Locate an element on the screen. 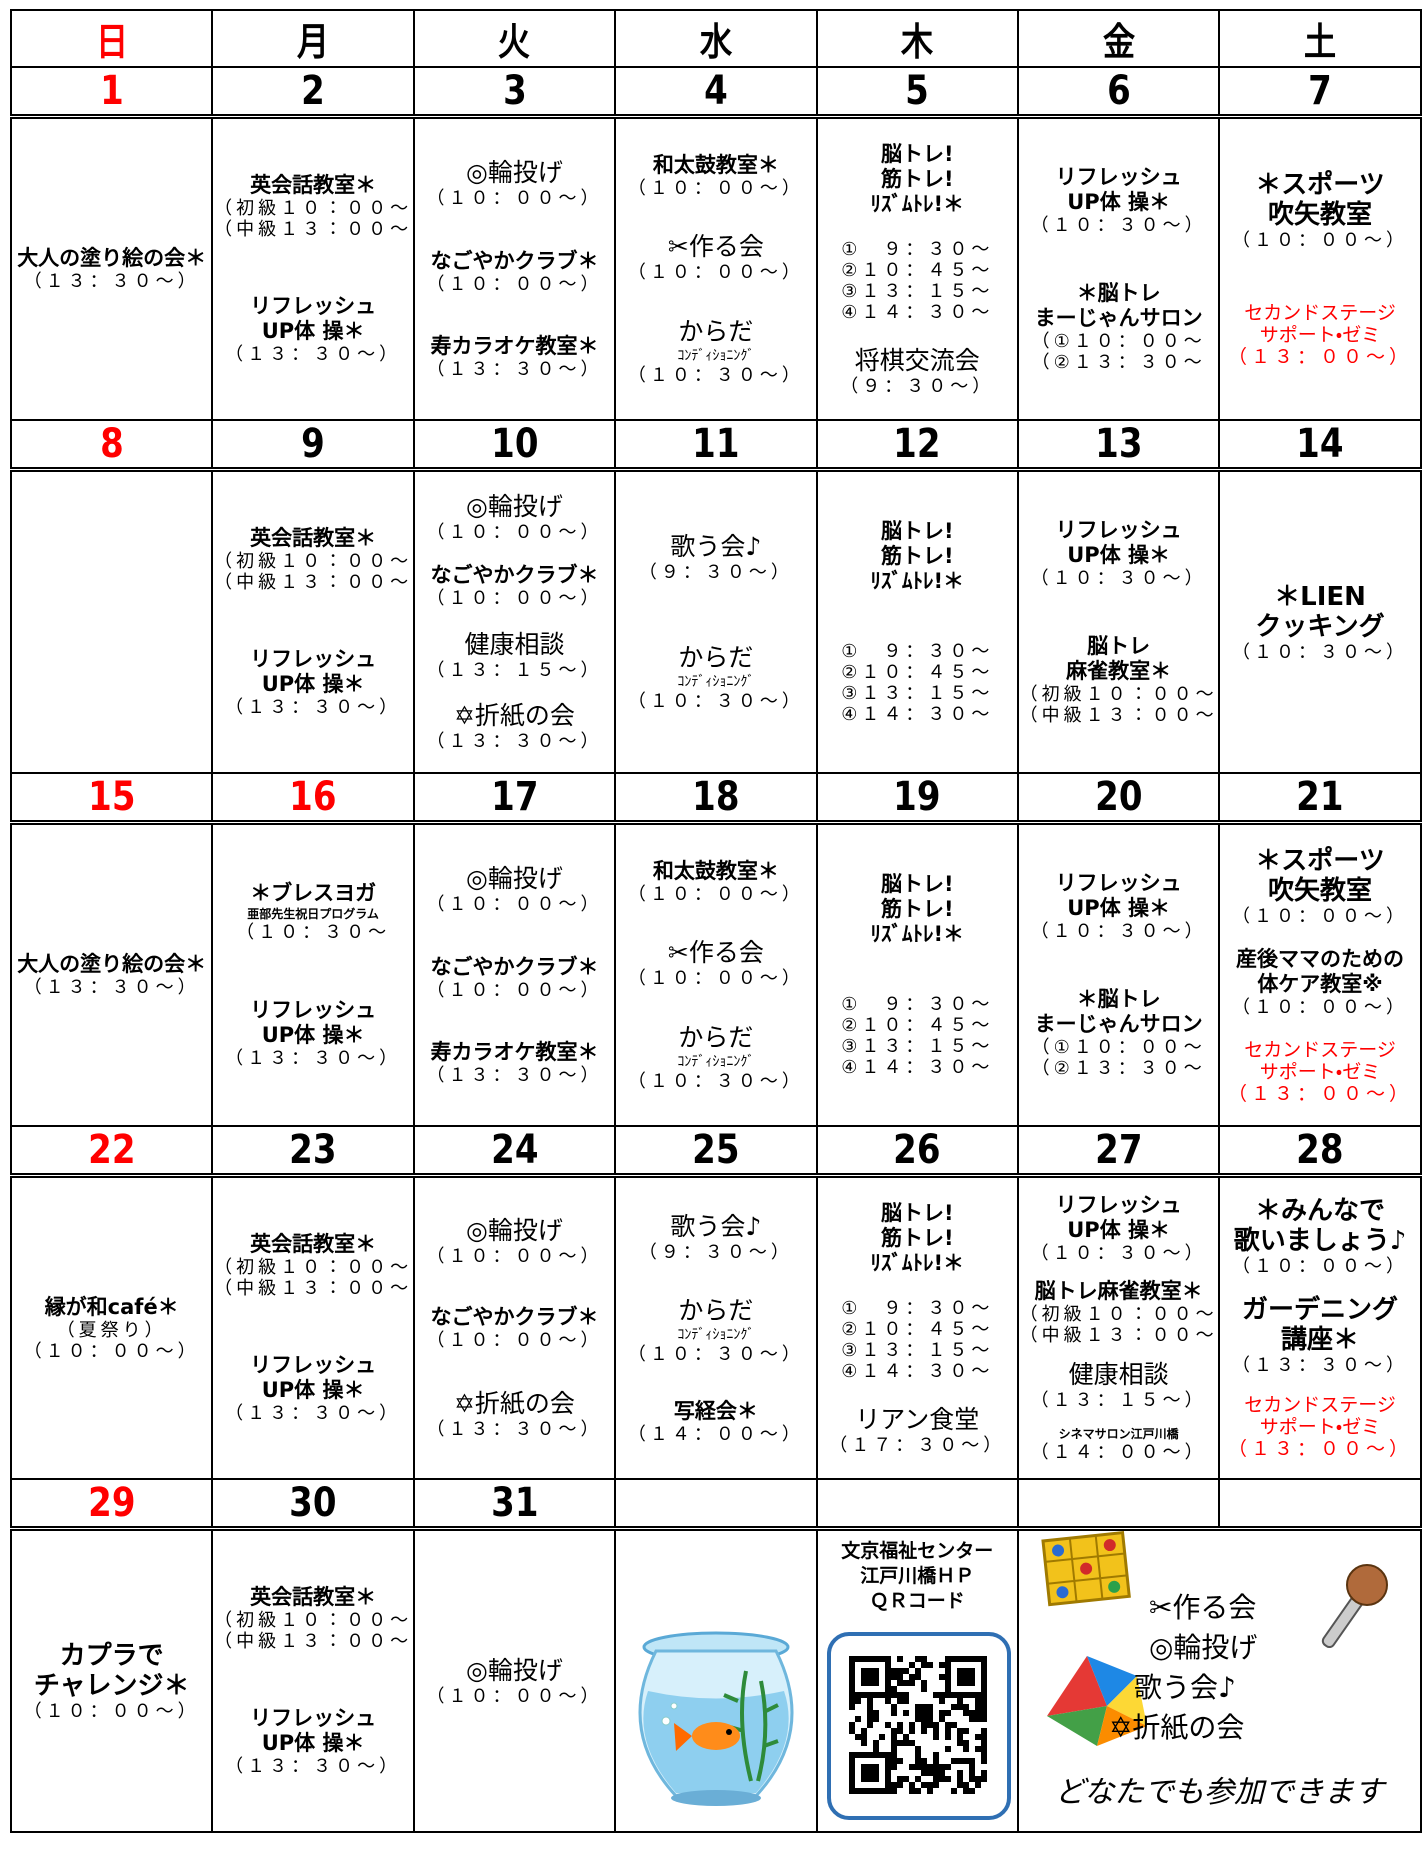 The image size is (1422, 1850). event: 脳トレ! 筋トレ! ﾘｽﾞﾑﾄﾚ!＊ is located at coordinates (917, 179).